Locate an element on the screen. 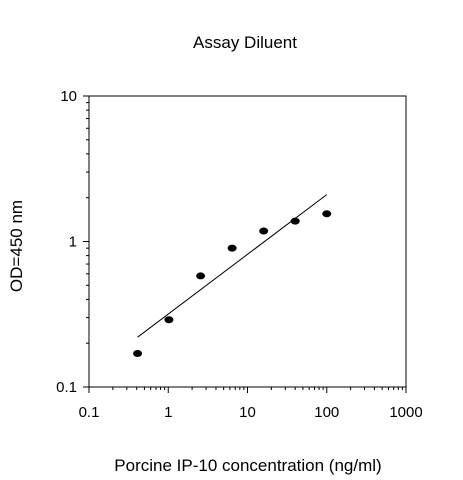 Image resolution: width=463 pixels, height=480 pixels. fit-line is located at coordinates (232, 266).